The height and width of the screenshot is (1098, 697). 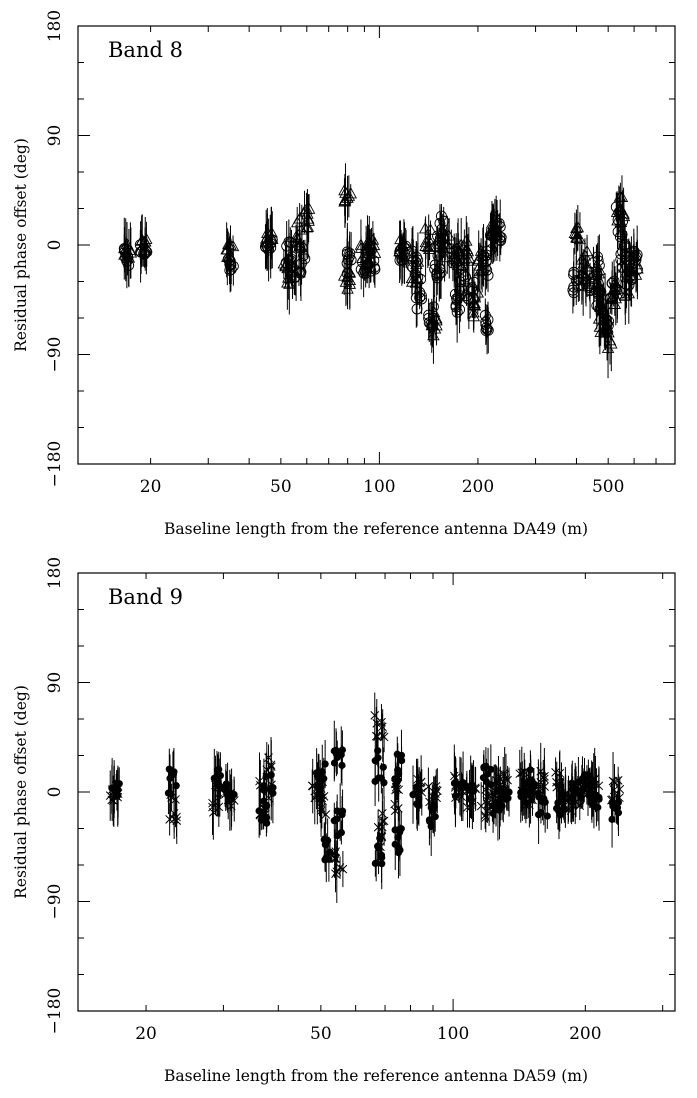 What do you see at coordinates (379, 487) in the screenshot?
I see `x-tick-label: 100` at bounding box center [379, 487].